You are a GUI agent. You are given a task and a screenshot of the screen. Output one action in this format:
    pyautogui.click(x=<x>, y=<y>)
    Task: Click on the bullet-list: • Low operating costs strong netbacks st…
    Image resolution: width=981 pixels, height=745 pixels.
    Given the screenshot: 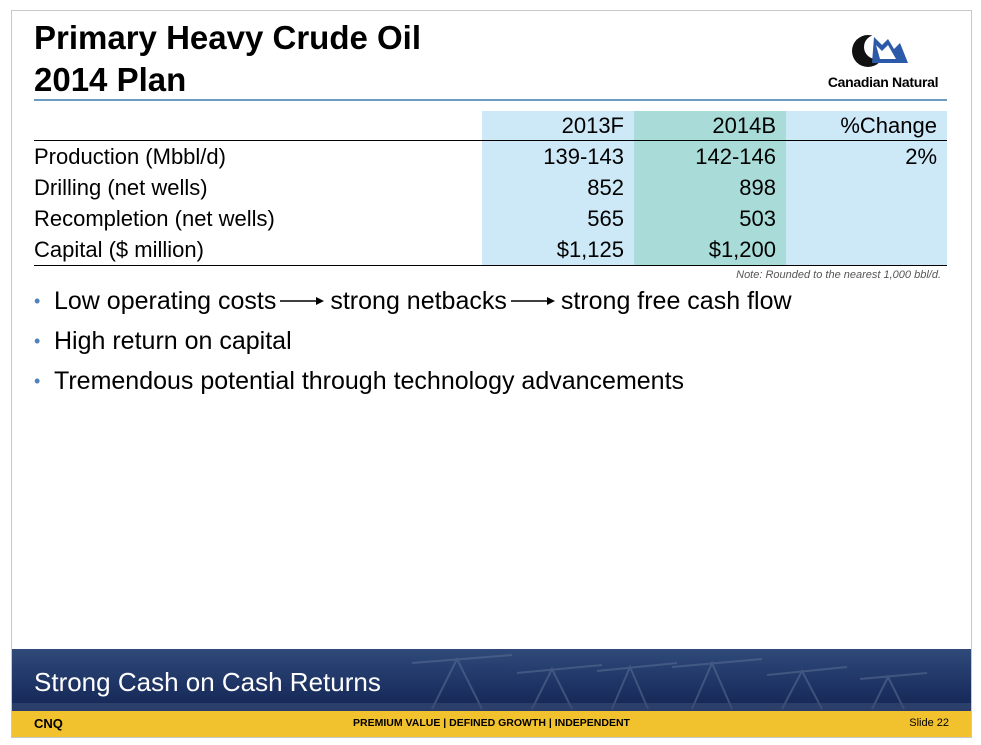 What is the action you would take?
    pyautogui.click(x=413, y=341)
    